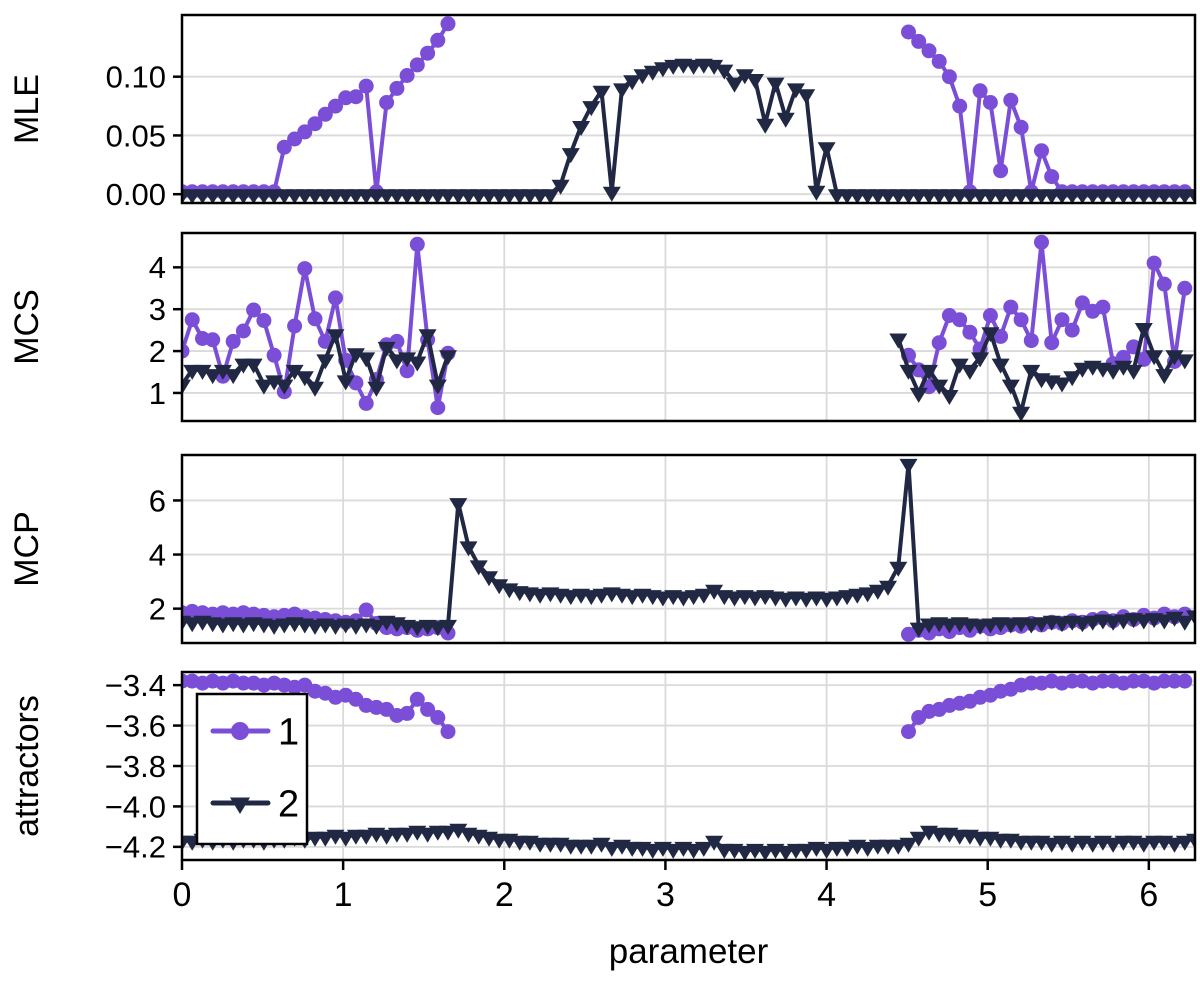 The height and width of the screenshot is (1000, 1200). Describe the element at coordinates (27, 549) in the screenshot. I see `y-axis-label: MCP` at that location.